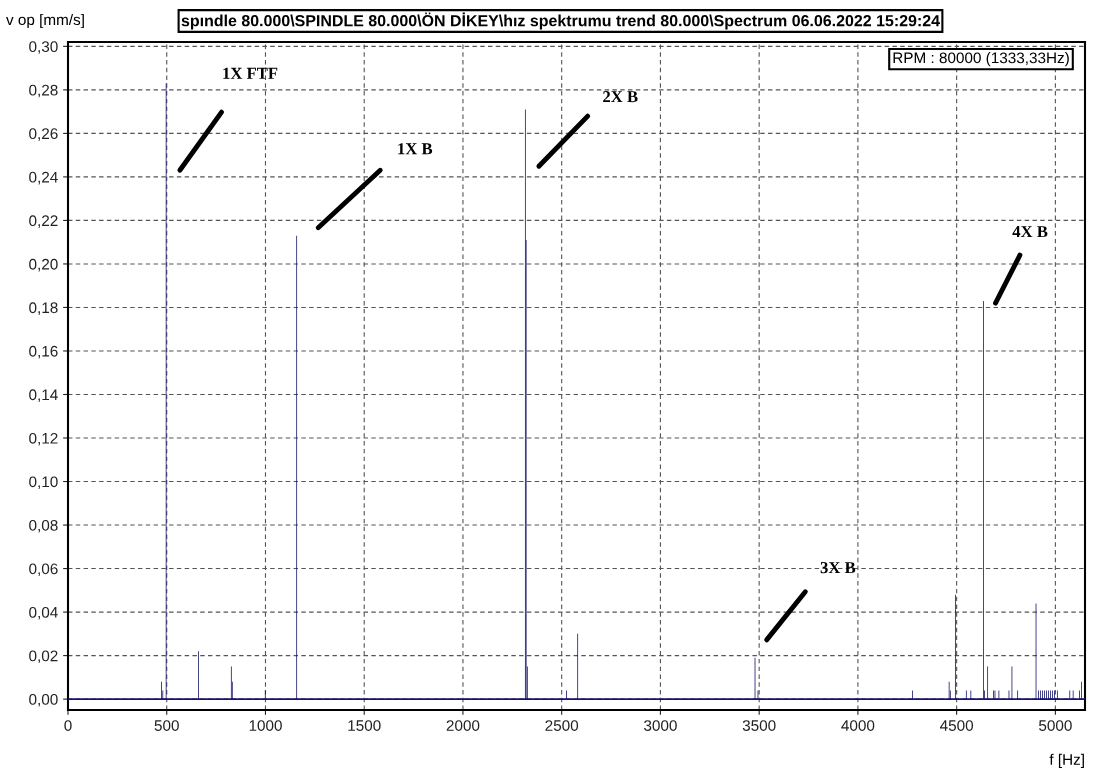 The width and height of the screenshot is (1109, 771). Describe the element at coordinates (43, 221) in the screenshot. I see `y-tick-label: 0,22` at that location.